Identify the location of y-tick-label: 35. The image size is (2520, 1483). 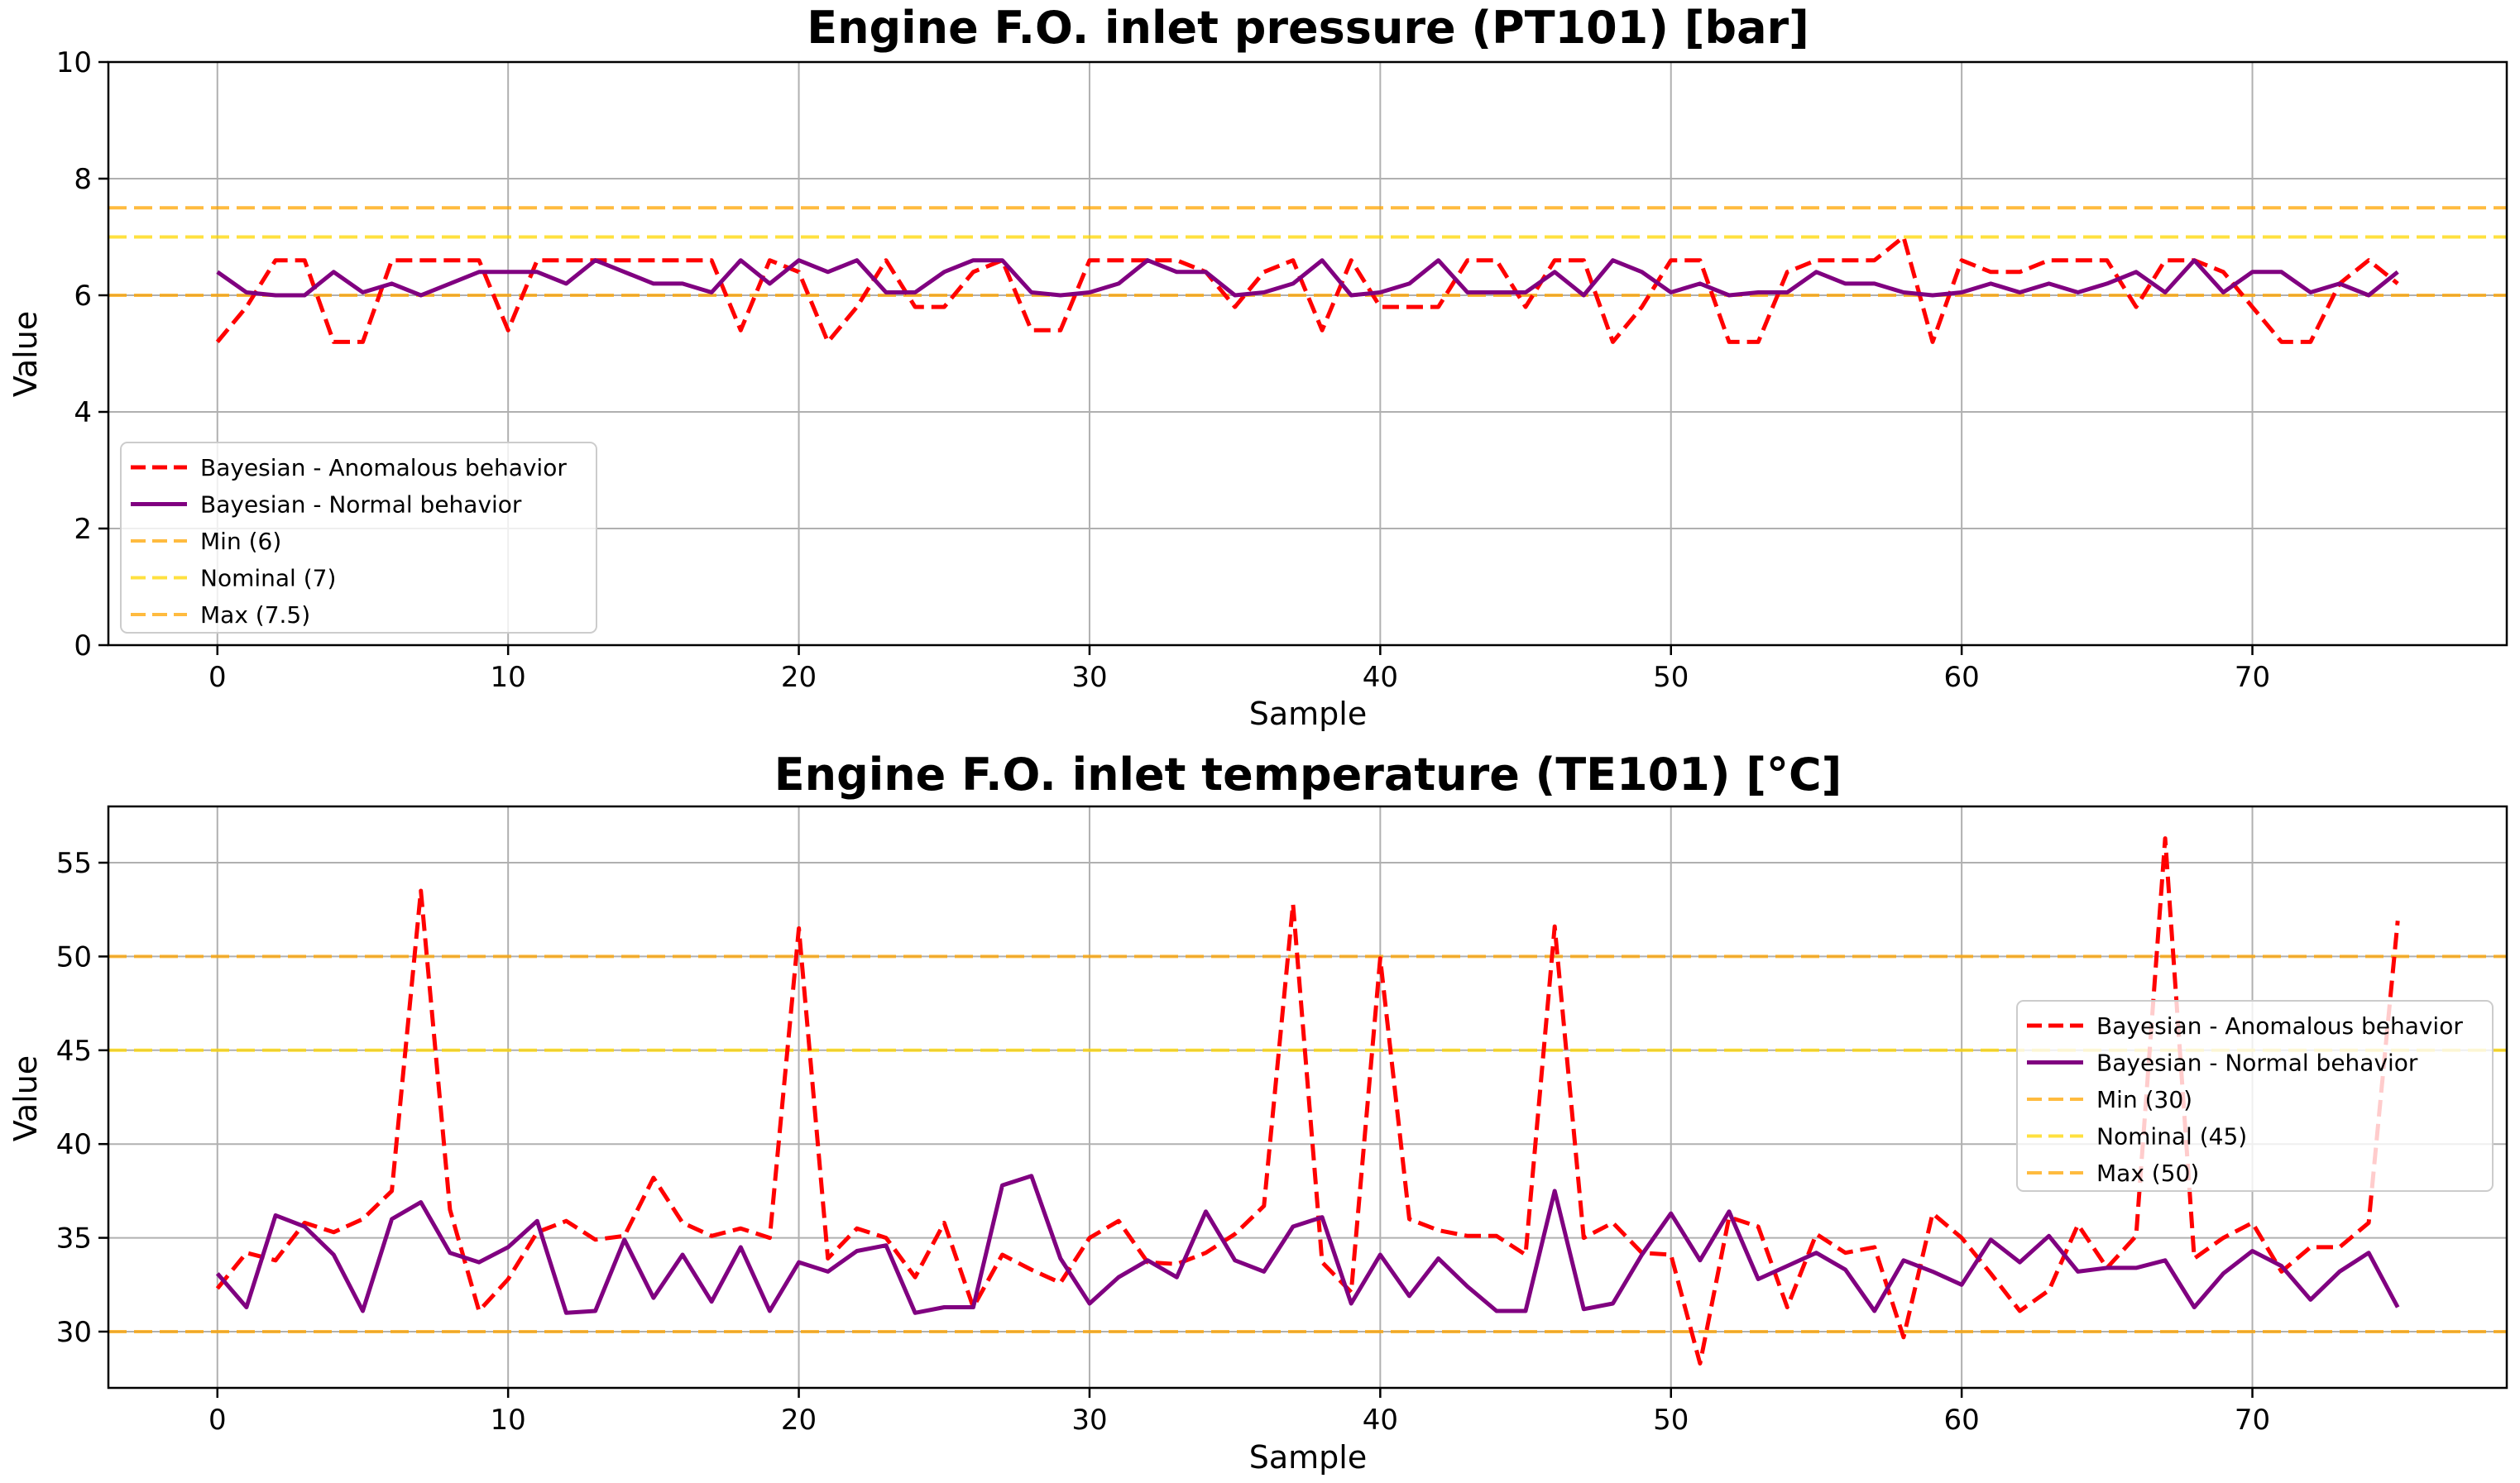
(74, 1239).